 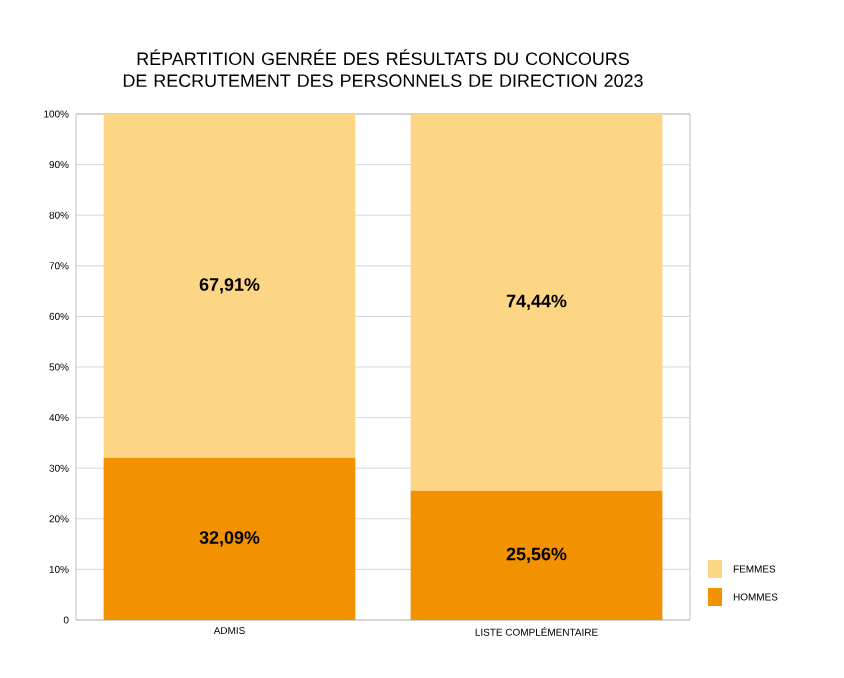 What do you see at coordinates (383, 68) in the screenshot?
I see `chart-title: RÉPARTITION GENRÉE DES RÉSULTATS DU CONCOURS DE RECRUTEMENT DES PERSONNELS DE DIRECTION 2023` at bounding box center [383, 68].